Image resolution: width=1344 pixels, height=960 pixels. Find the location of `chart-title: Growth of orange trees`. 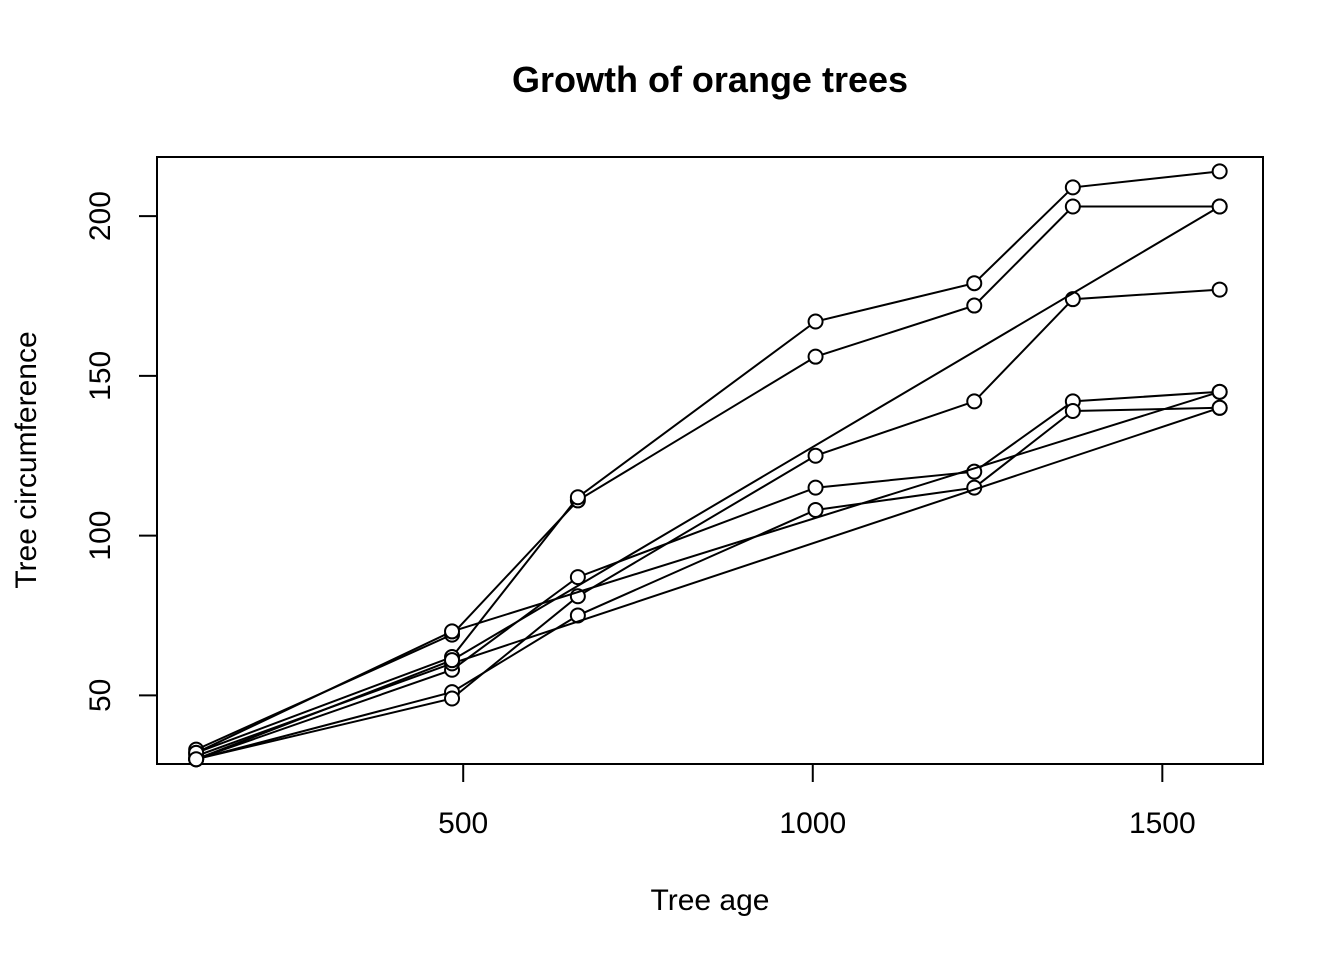

chart-title: Growth of orange trees is located at coordinates (710, 79).